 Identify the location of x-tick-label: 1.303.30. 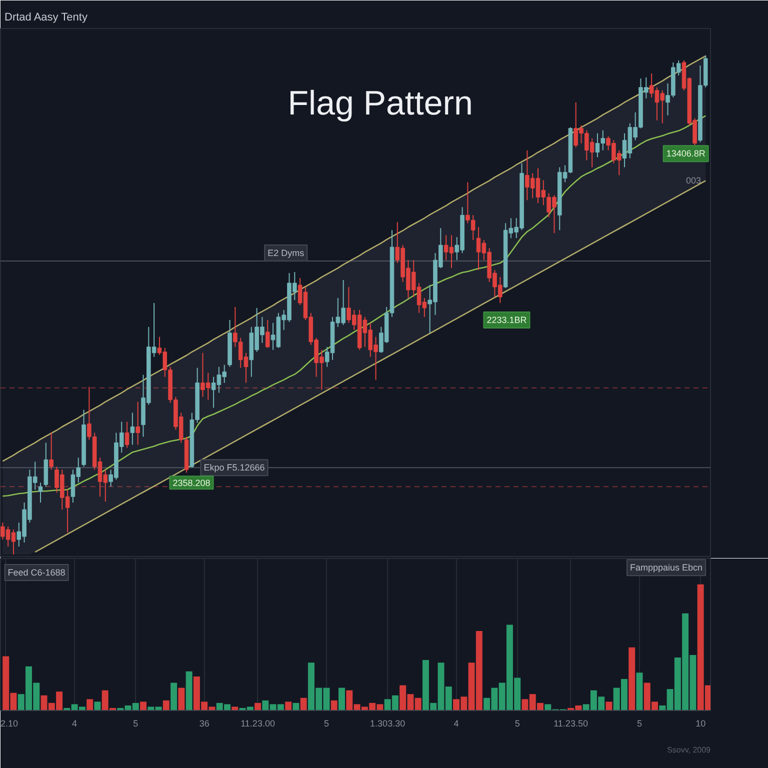
(388, 723).